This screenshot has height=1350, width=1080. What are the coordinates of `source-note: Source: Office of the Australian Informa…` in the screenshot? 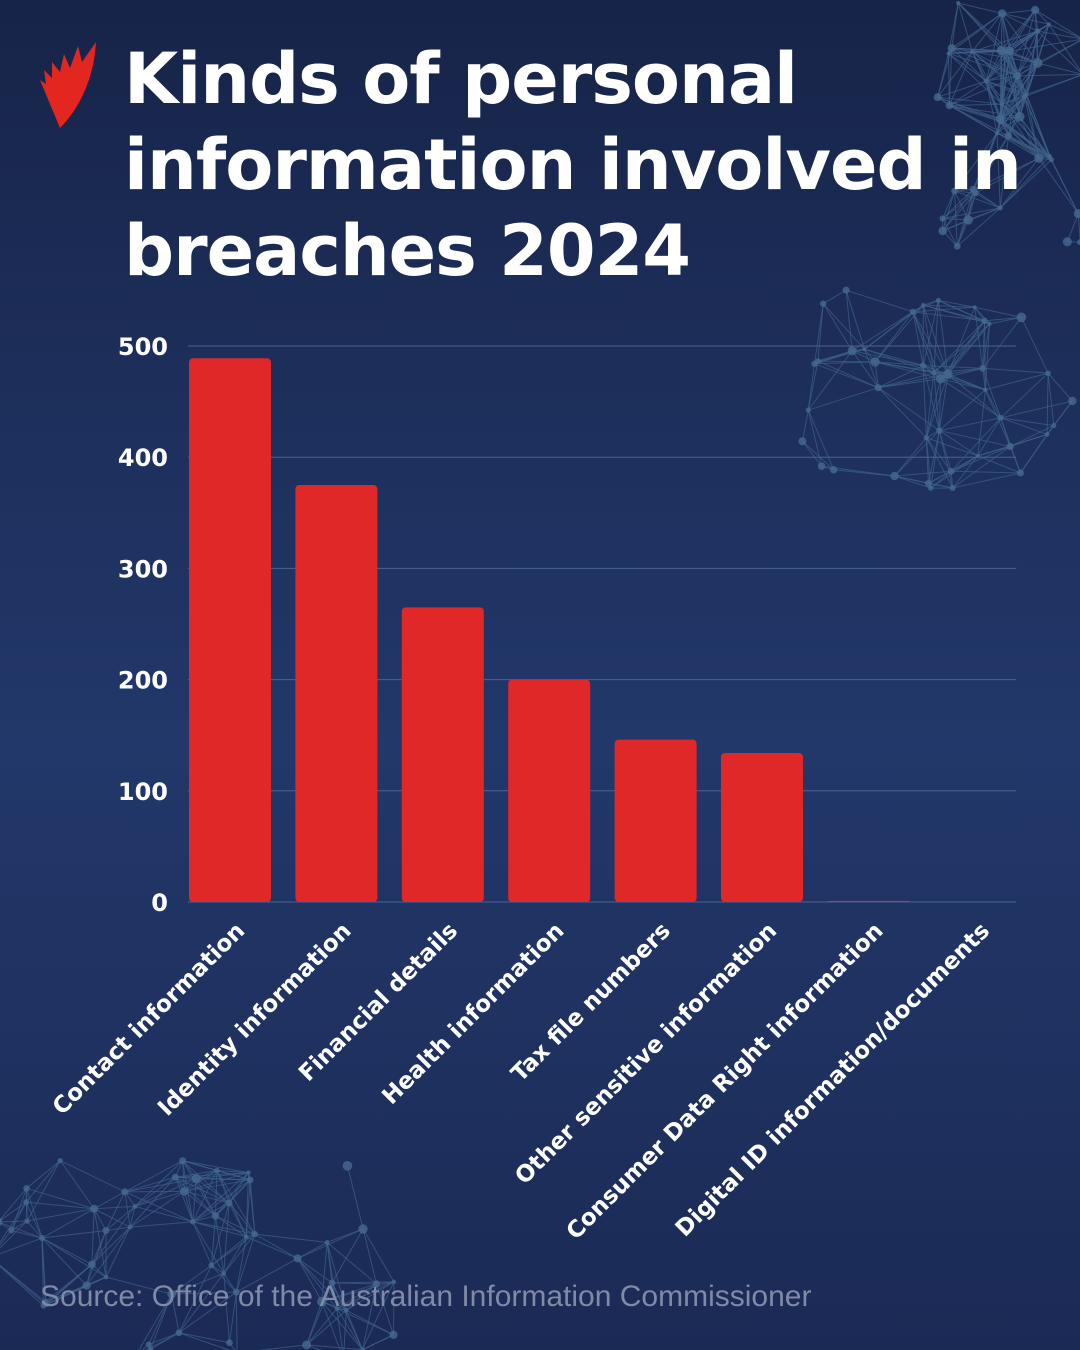 It's located at (426, 1296).